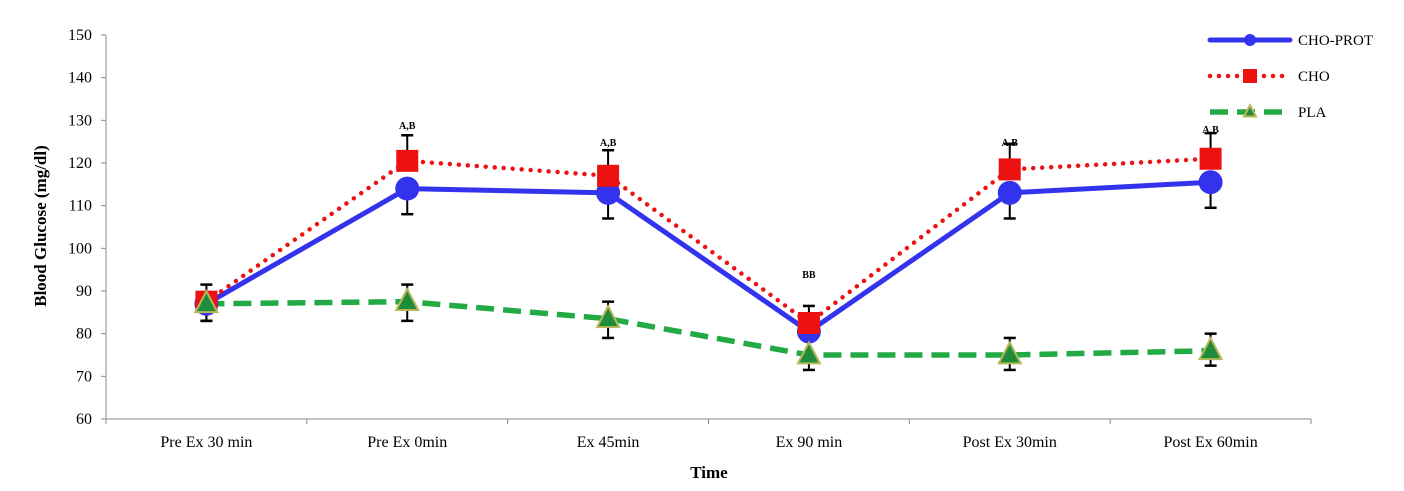 This screenshot has height=491, width=1404. Describe the element at coordinates (708, 328) in the screenshot. I see `series-line-pla` at that location.